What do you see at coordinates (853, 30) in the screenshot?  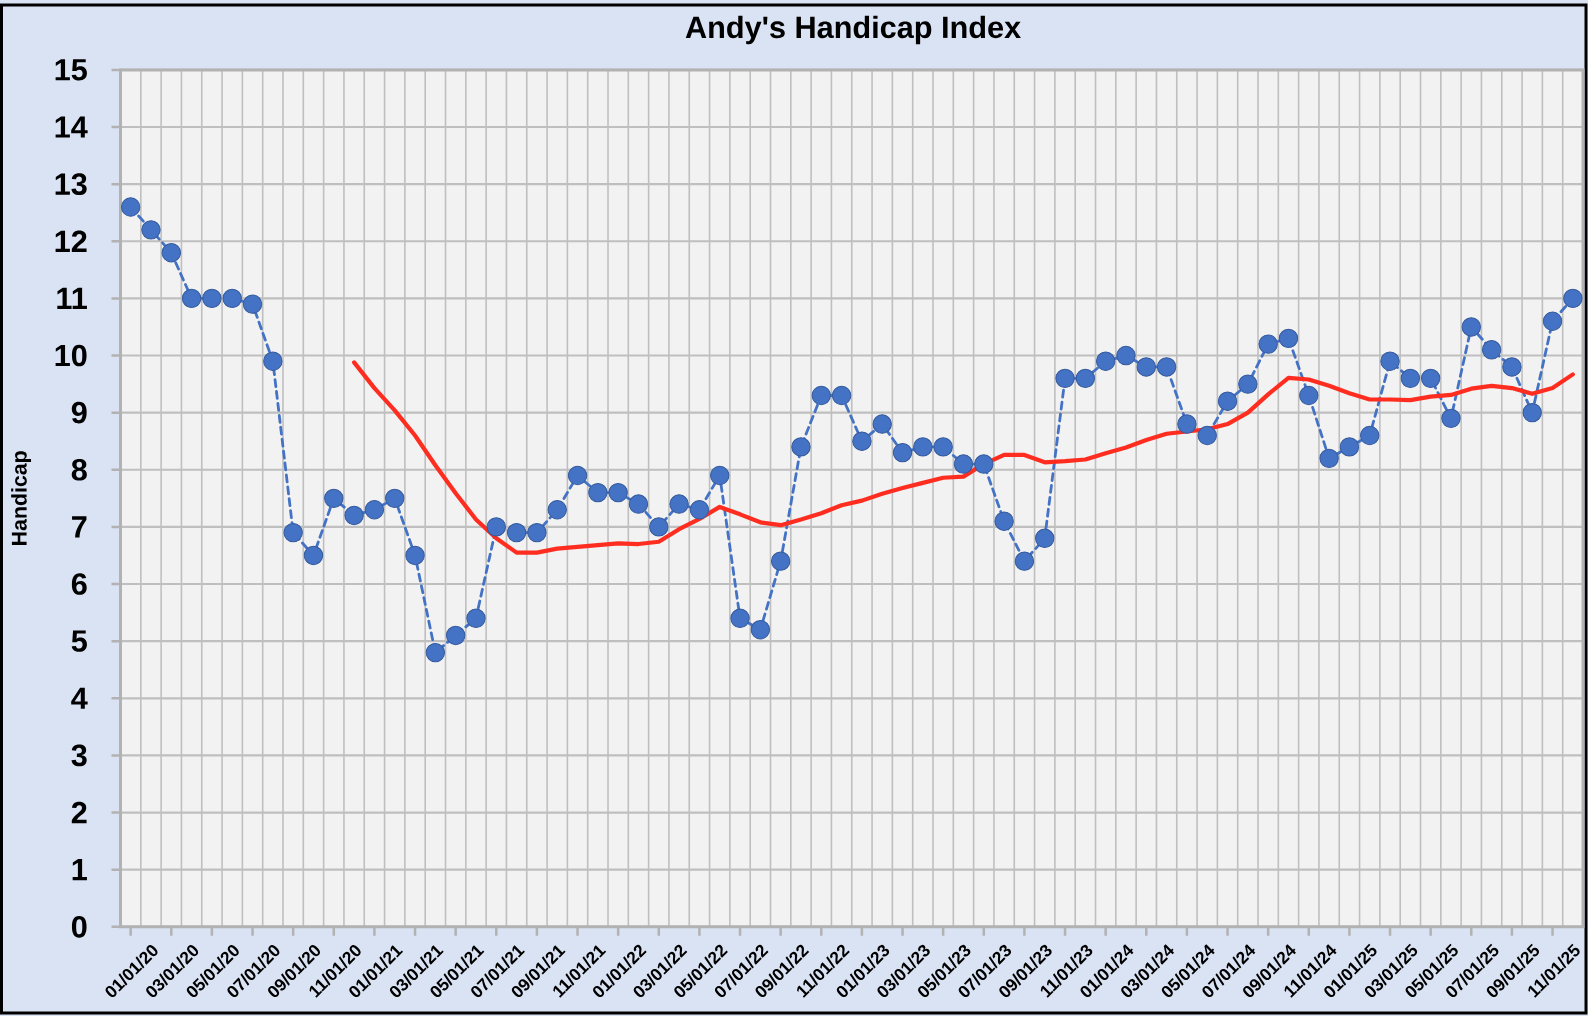 I see `chart-title: Andy's Handicap Index` at bounding box center [853, 30].